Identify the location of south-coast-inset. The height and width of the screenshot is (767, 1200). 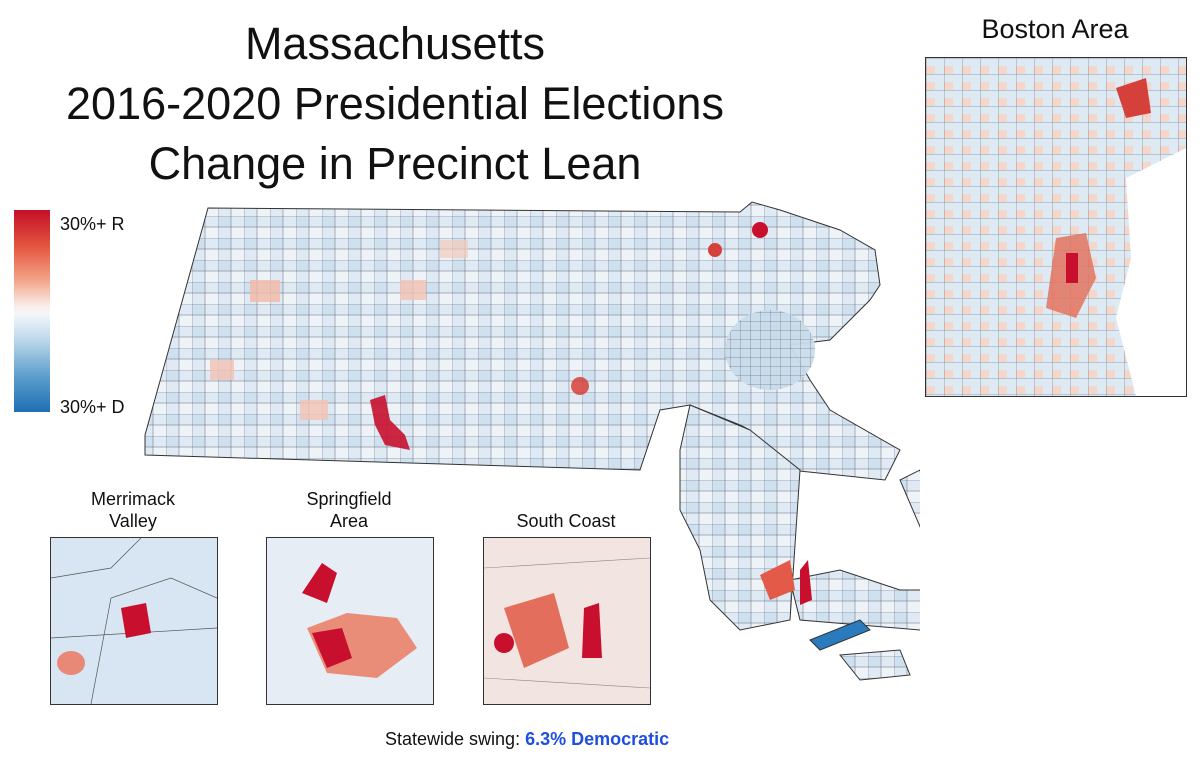
(567, 621).